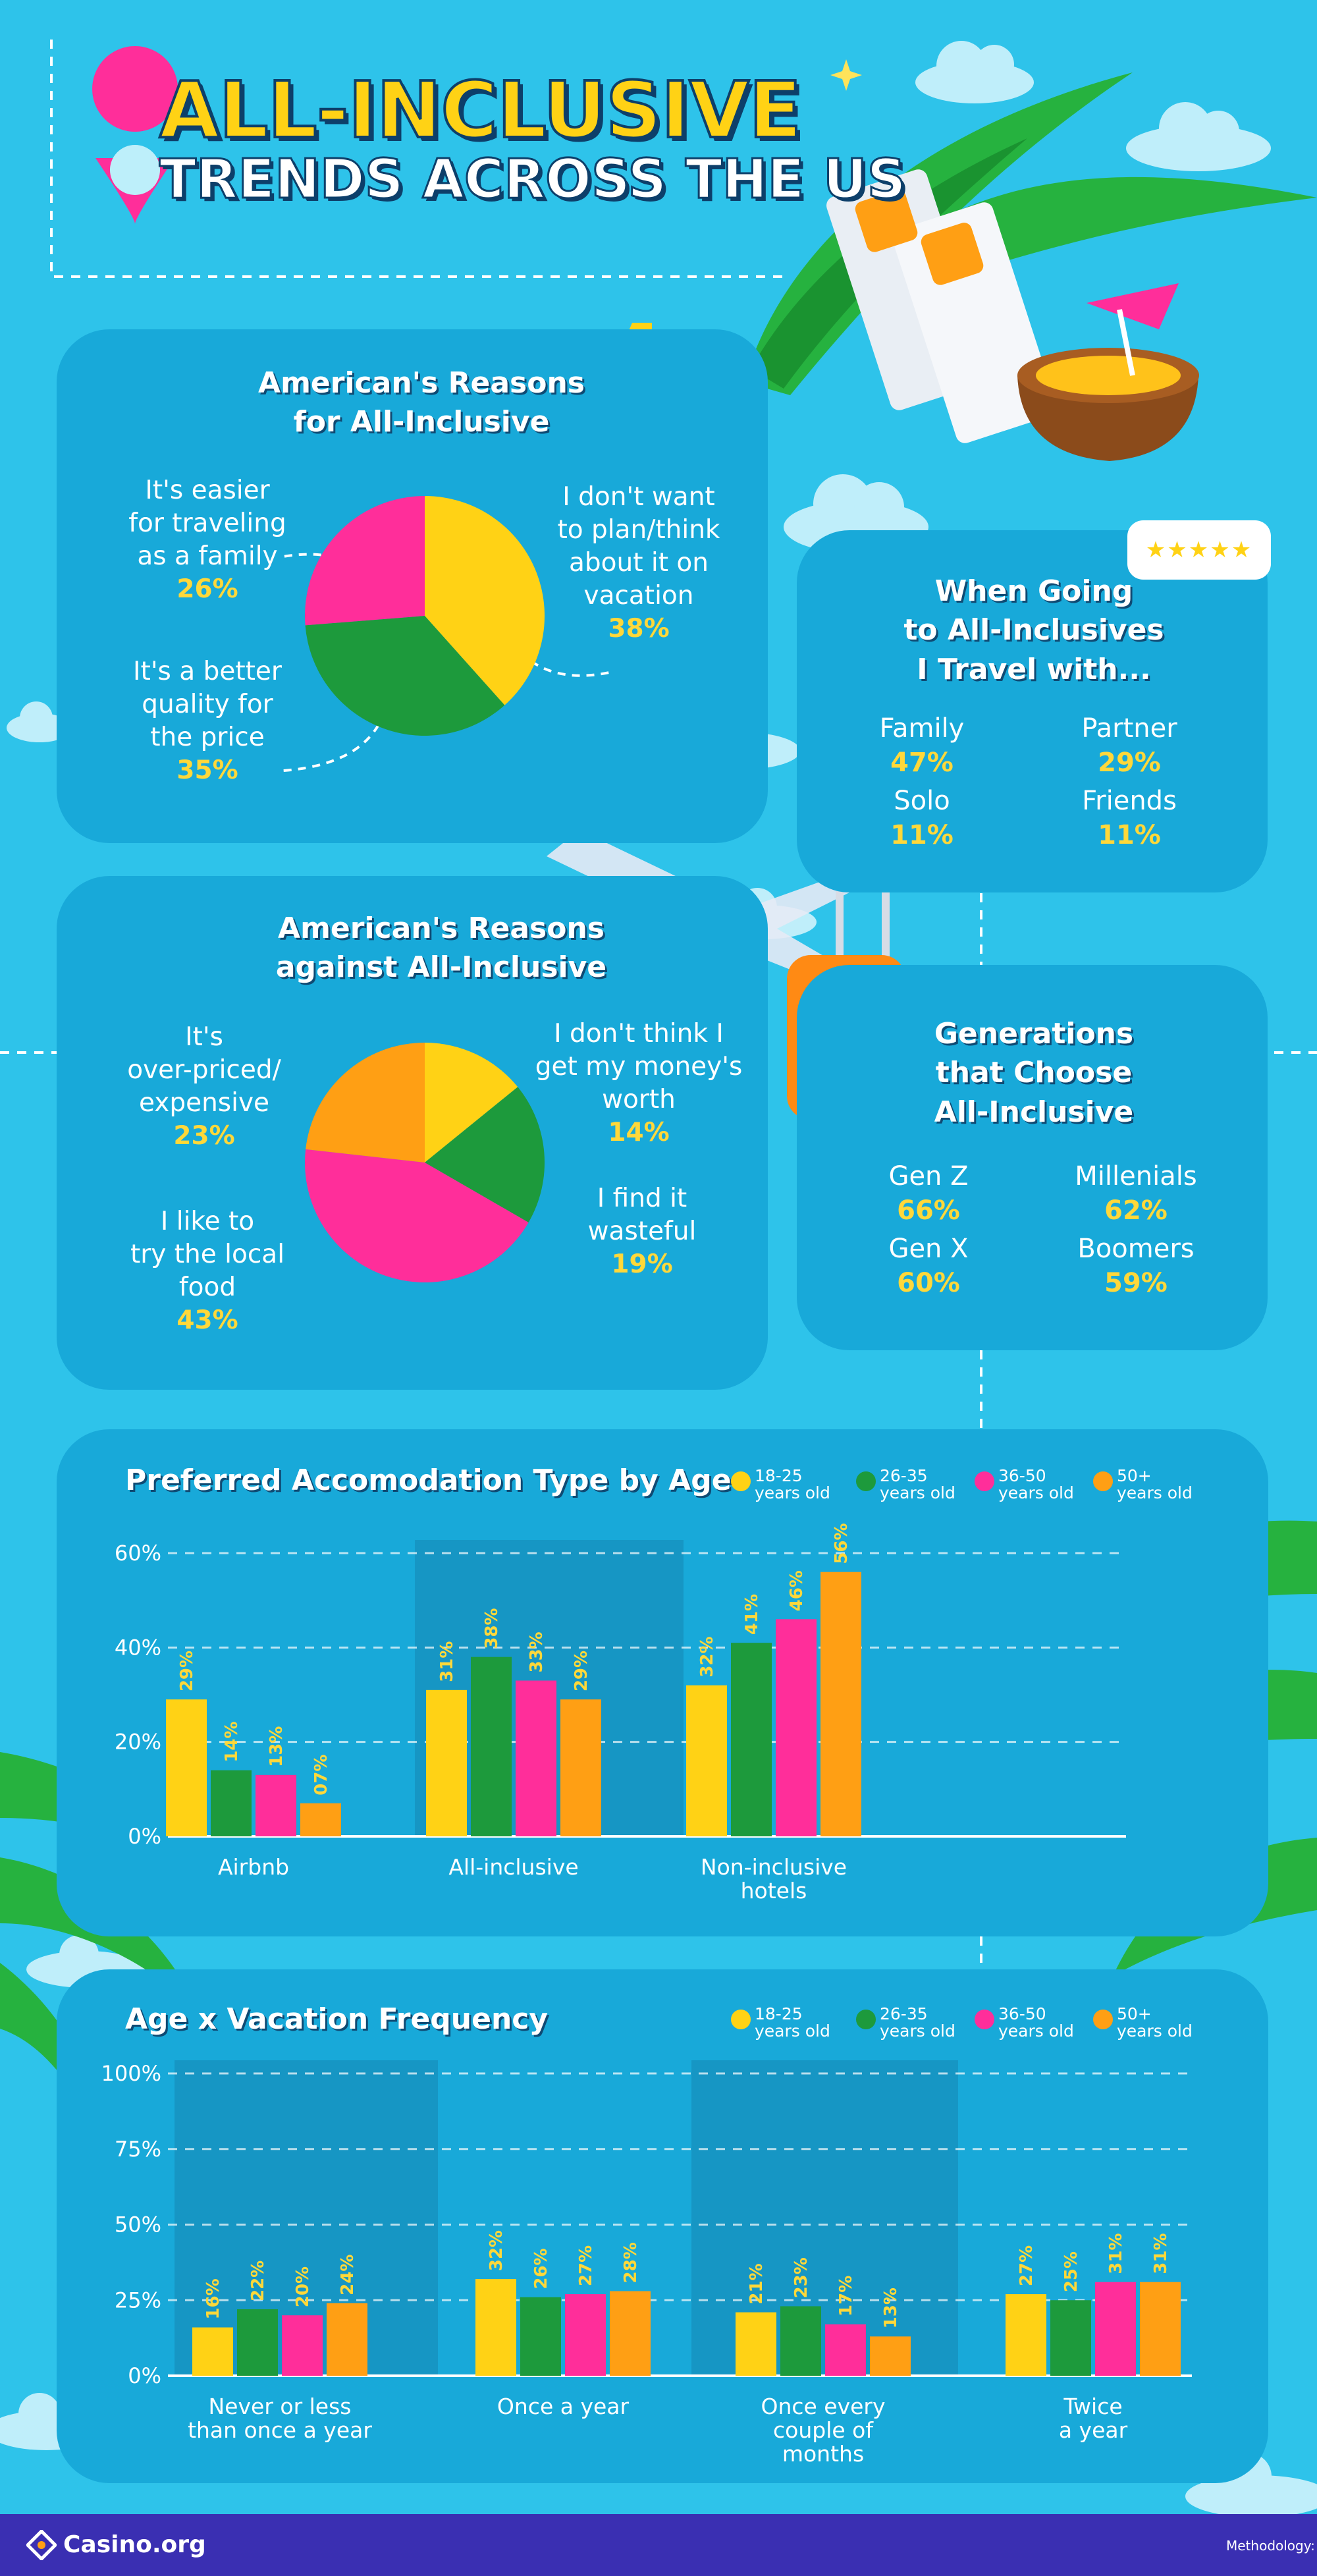 Image resolution: width=1317 pixels, height=2576 pixels. What do you see at coordinates (513, 1867) in the screenshot?
I see `category-label: All-inclusive` at bounding box center [513, 1867].